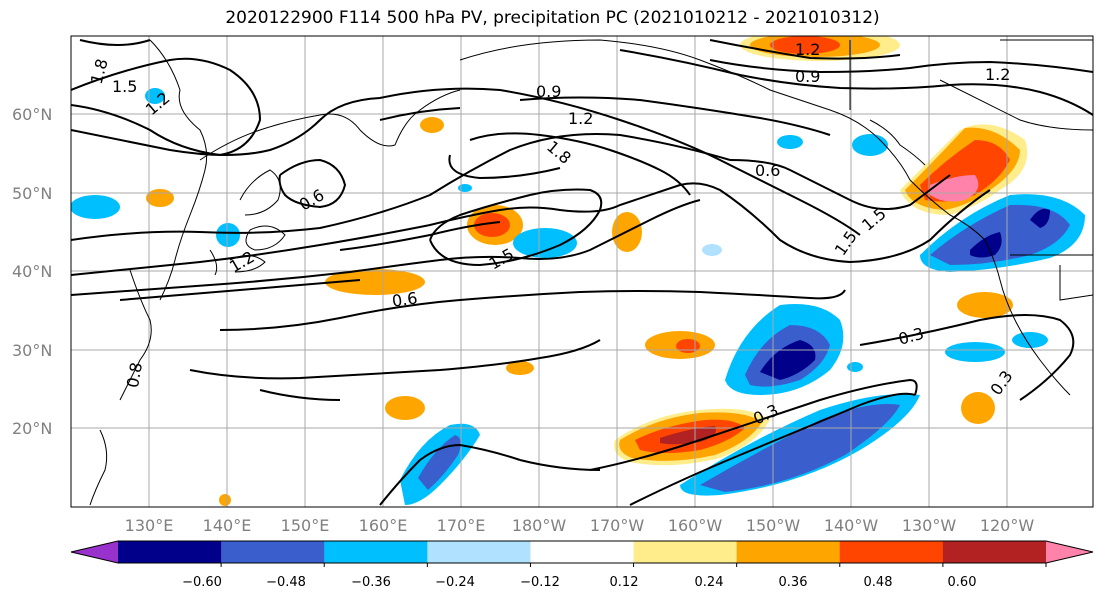 This screenshot has height=601, width=1105. I want to click on lon-label: 180°W, so click(539, 525).